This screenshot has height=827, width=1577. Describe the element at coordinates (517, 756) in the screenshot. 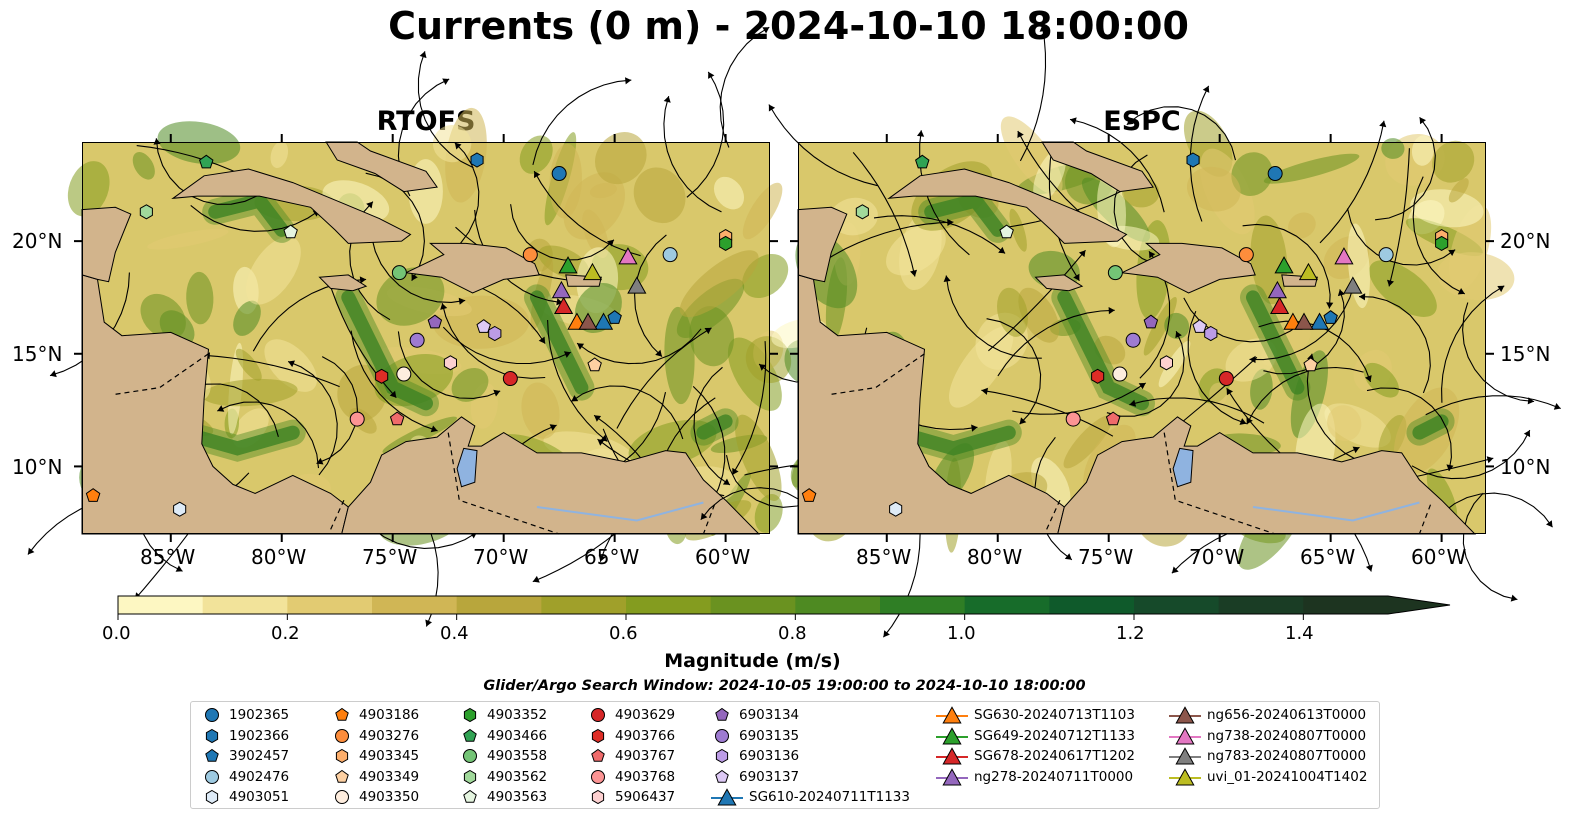

I see `legend-label: 4903558` at that location.